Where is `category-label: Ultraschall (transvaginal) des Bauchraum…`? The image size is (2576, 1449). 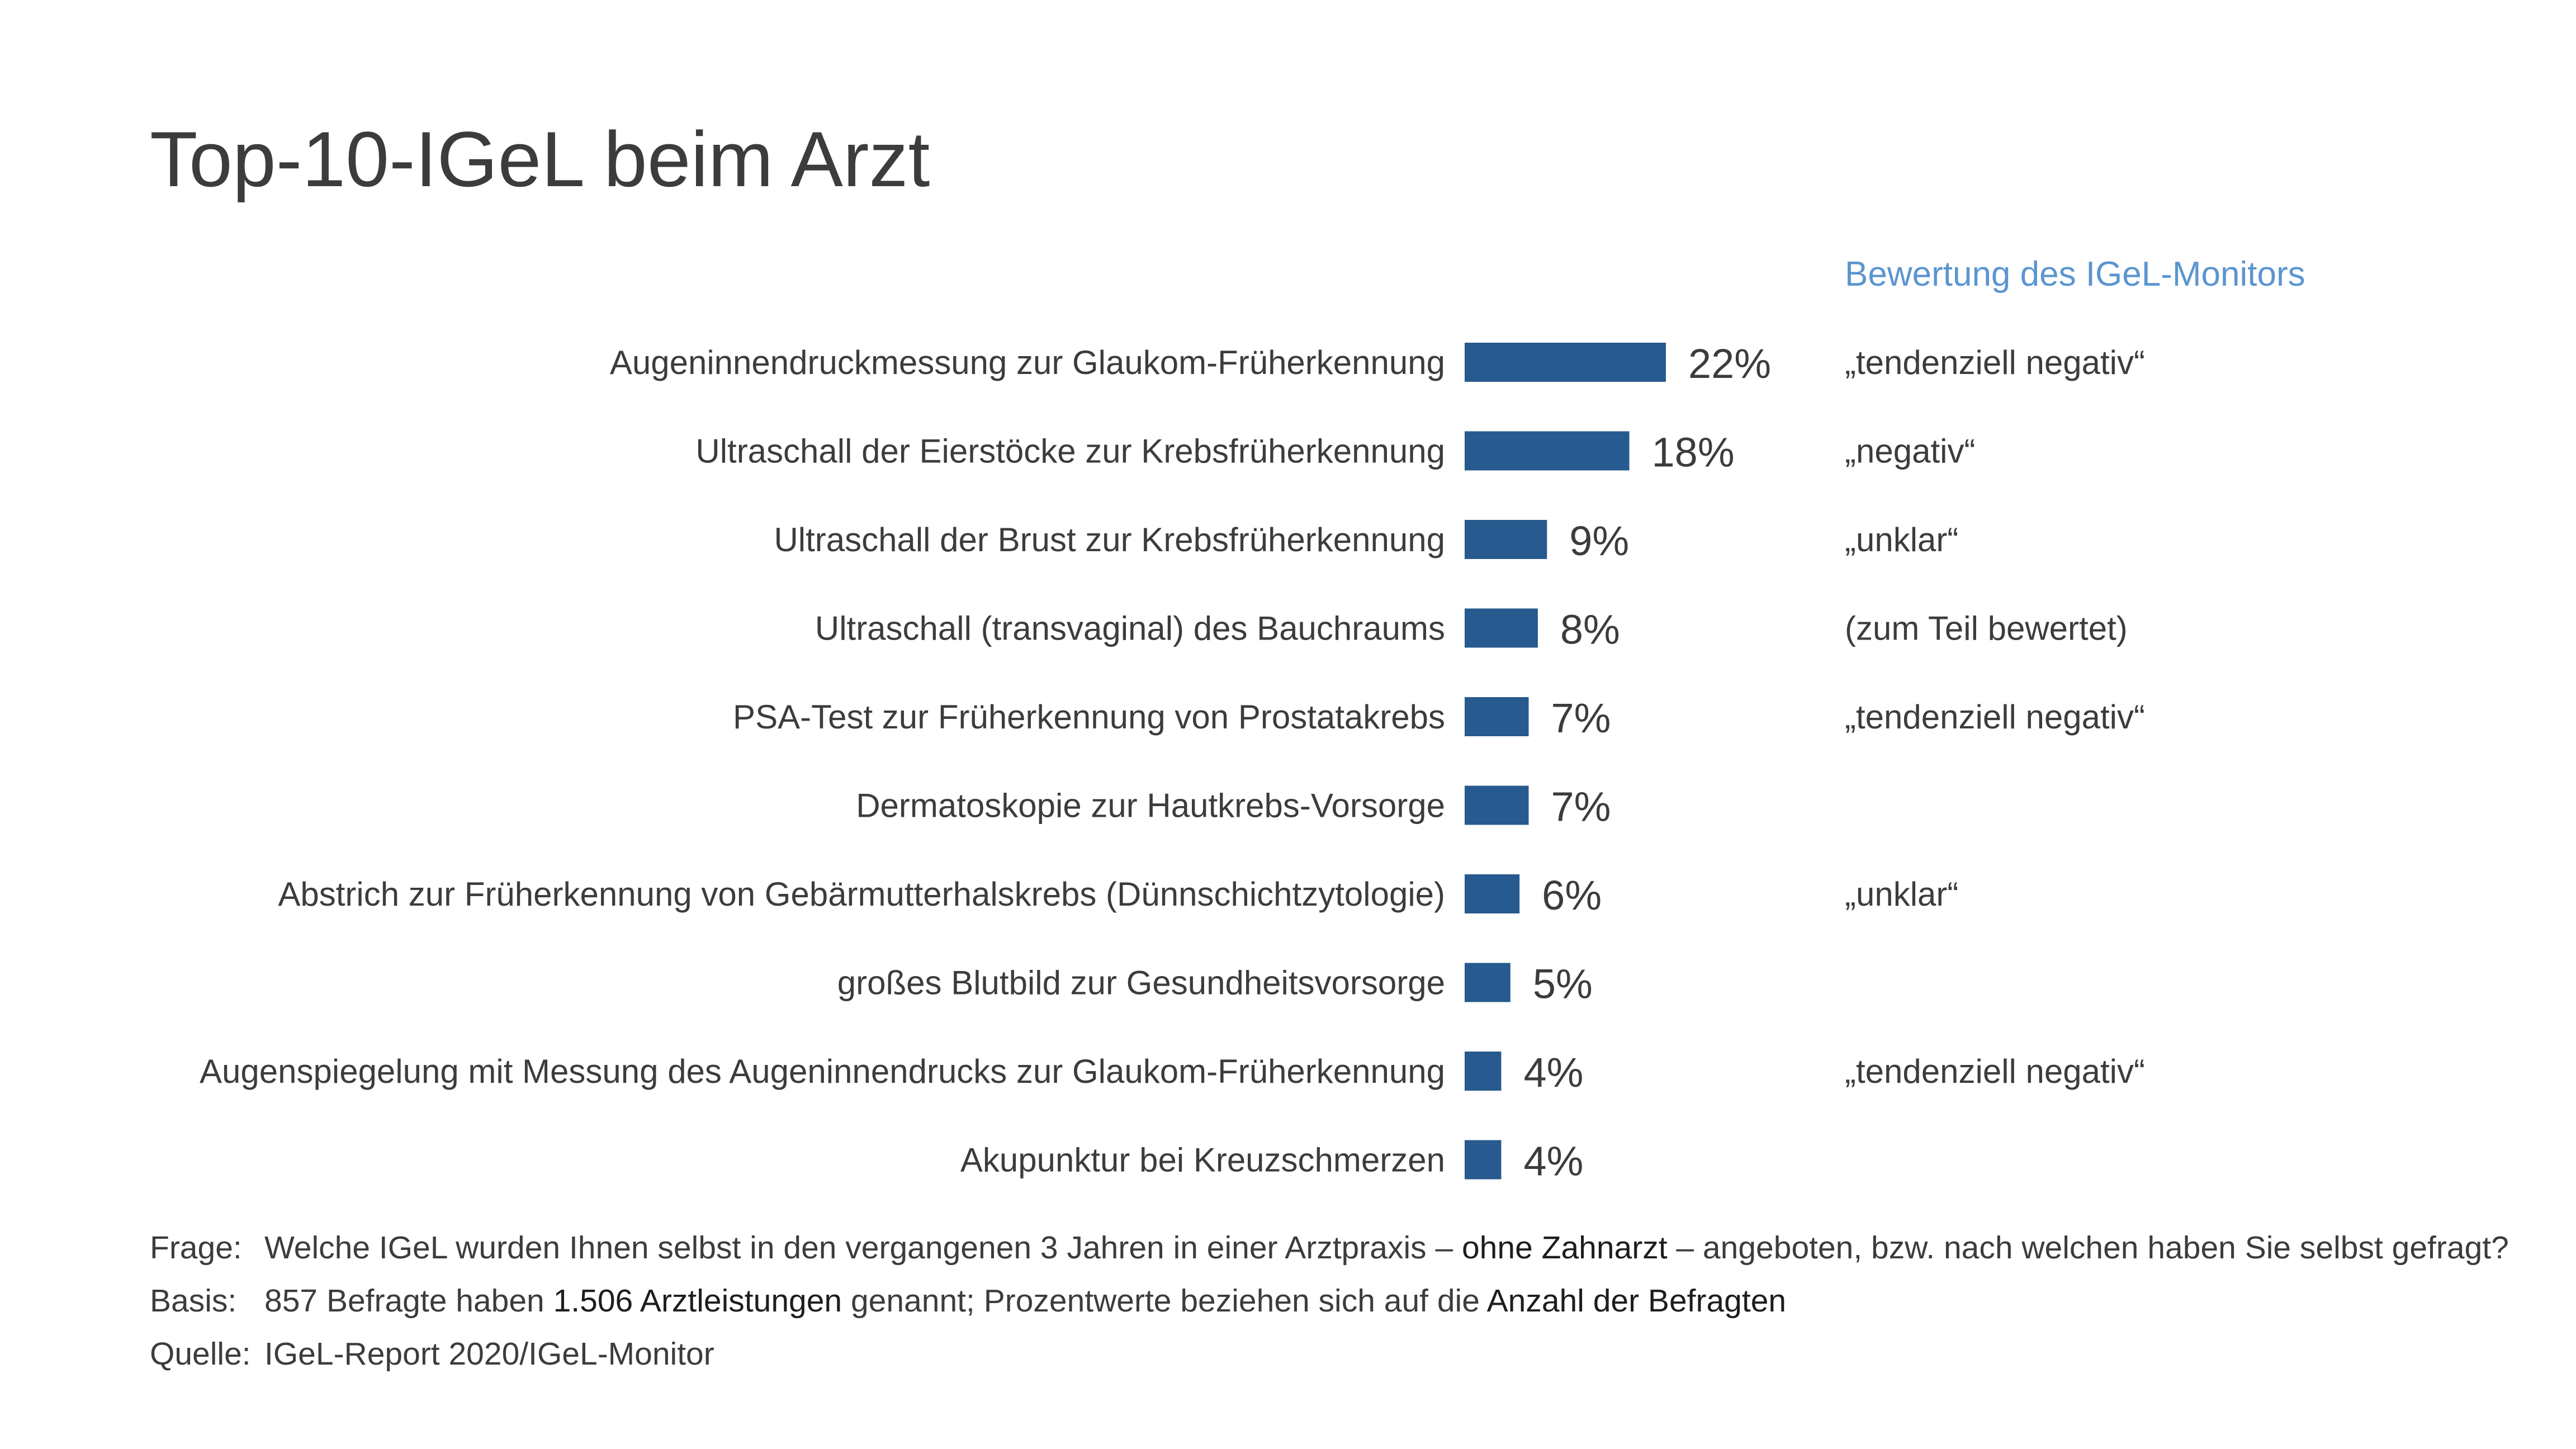 category-label: Ultraschall (transvaginal) des Bauchraum… is located at coordinates (1130, 628).